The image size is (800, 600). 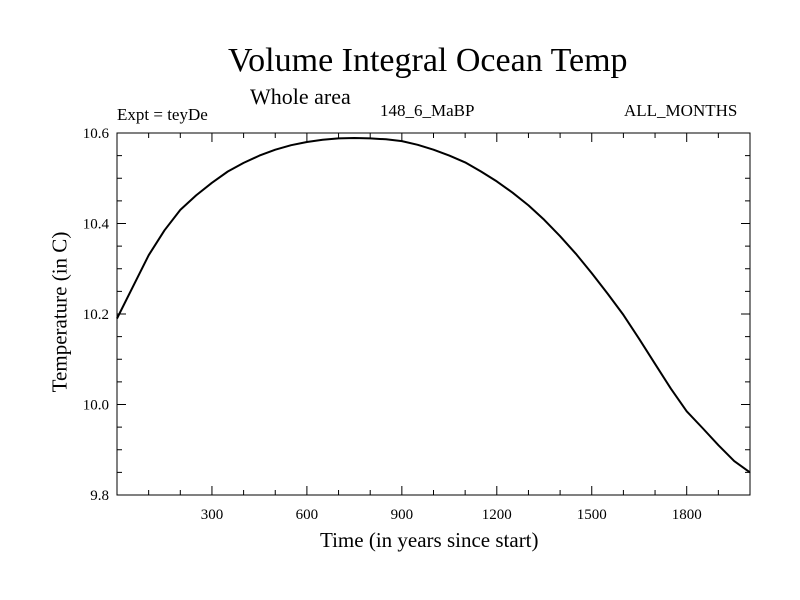 What do you see at coordinates (99, 496) in the screenshot?
I see `y-tick-label: 9.8` at bounding box center [99, 496].